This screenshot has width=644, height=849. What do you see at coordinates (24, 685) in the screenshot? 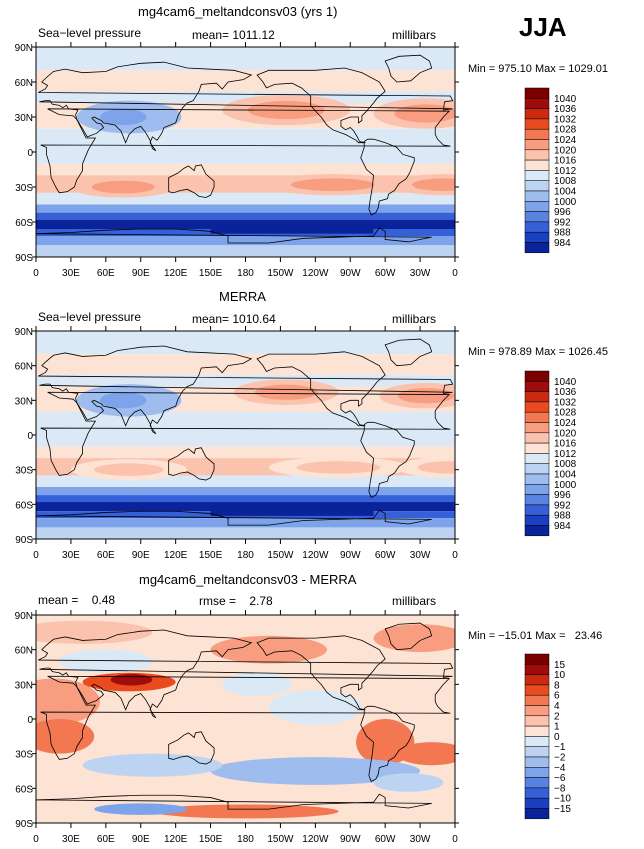
I see `lat-tick-label: 30N` at bounding box center [24, 685].